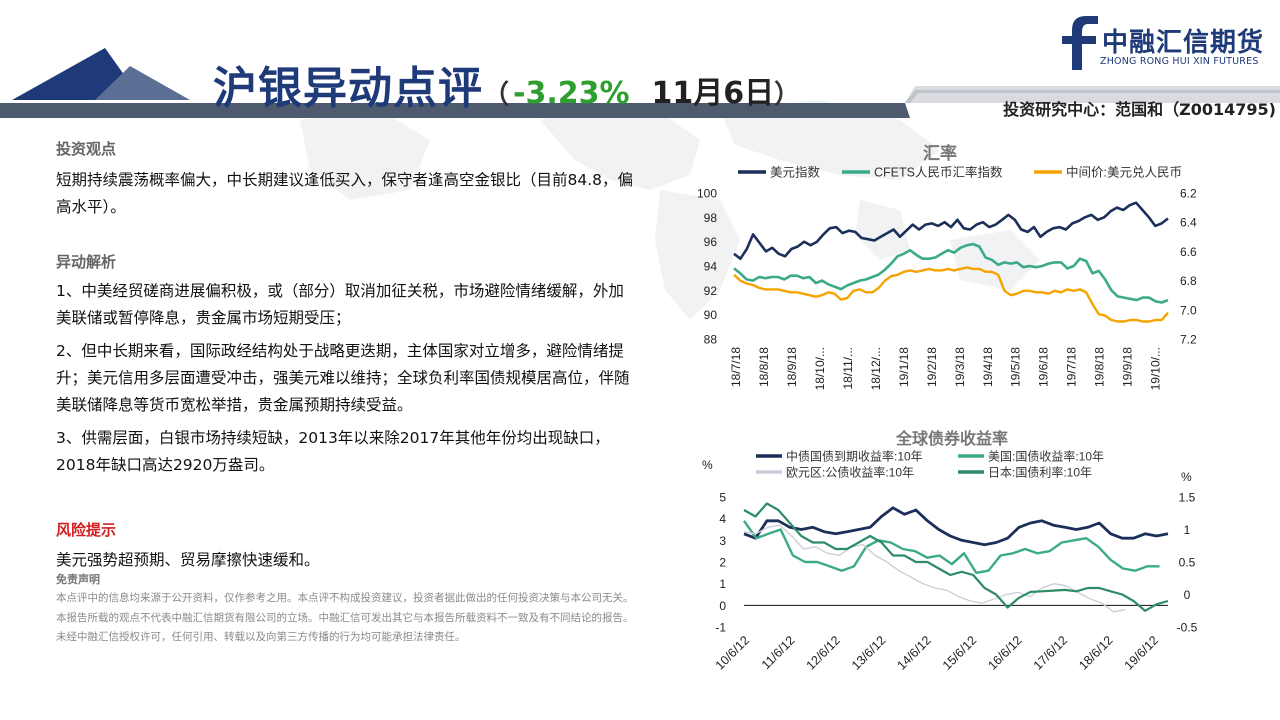 The width and height of the screenshot is (1280, 720). I want to click on legend-label-1: 美元指数, so click(795, 172).